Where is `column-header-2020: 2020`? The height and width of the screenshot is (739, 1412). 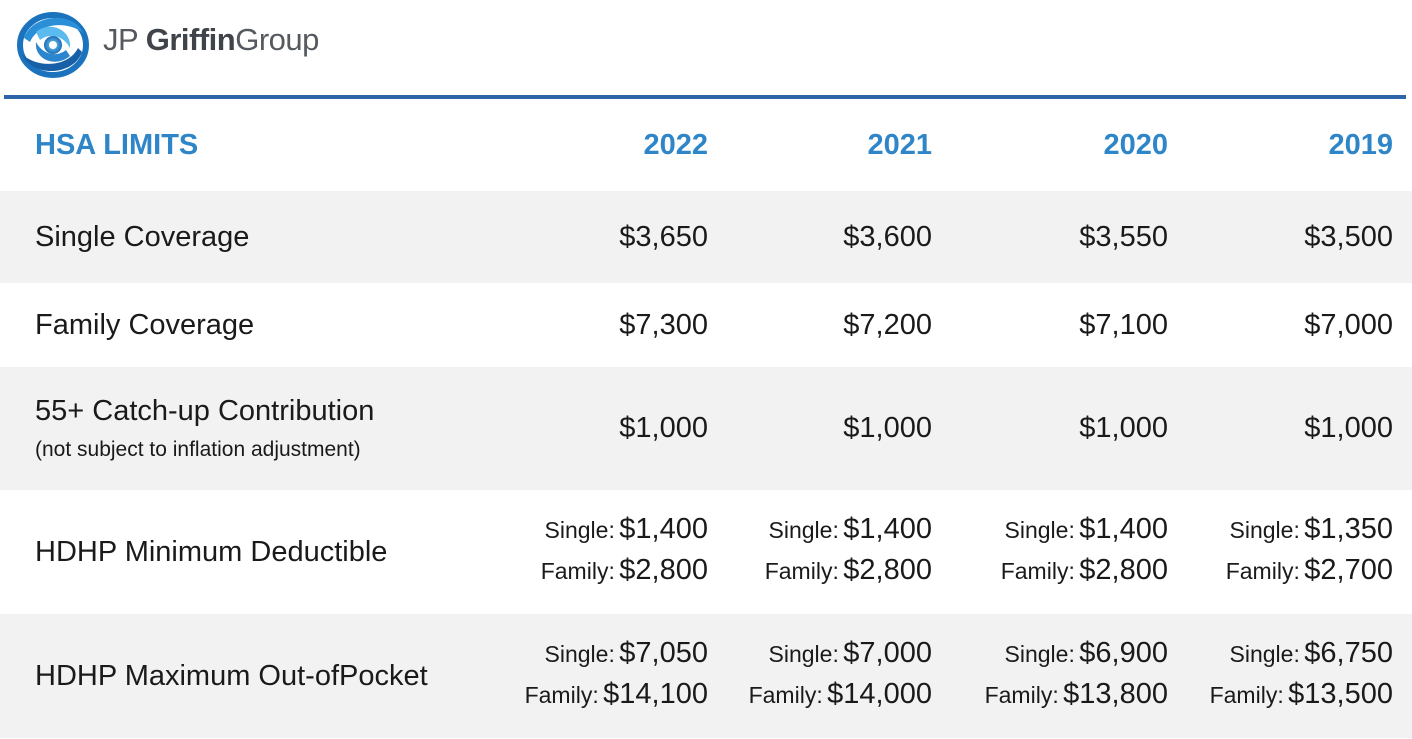 column-header-2020: 2020 is located at coordinates (1135, 144).